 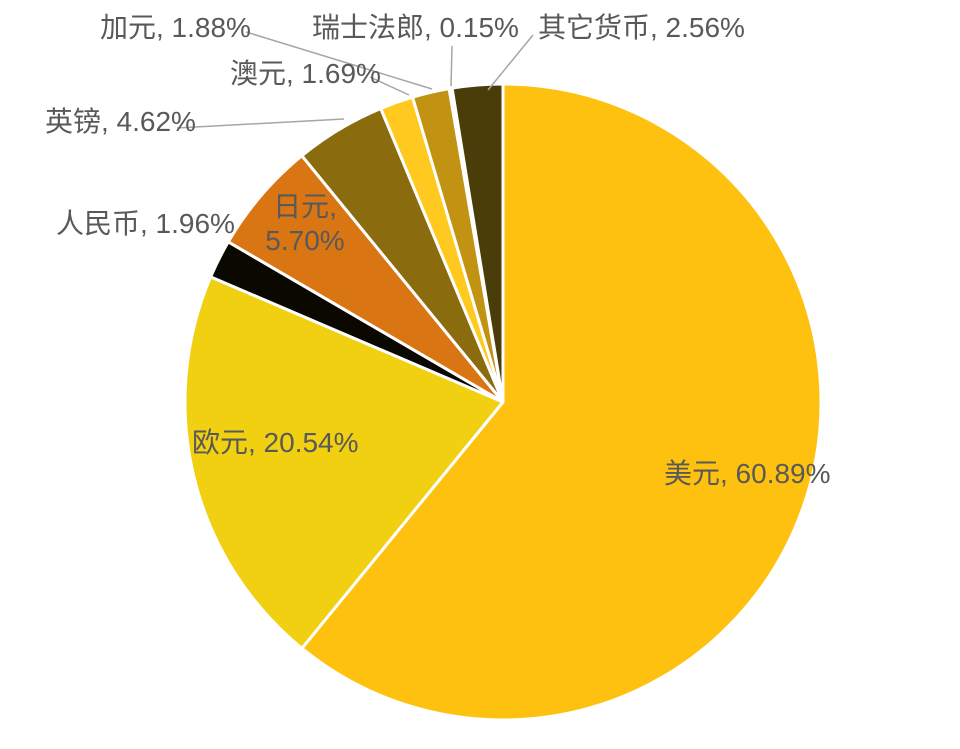 I want to click on leader-line-aud, so click(x=389, y=86).